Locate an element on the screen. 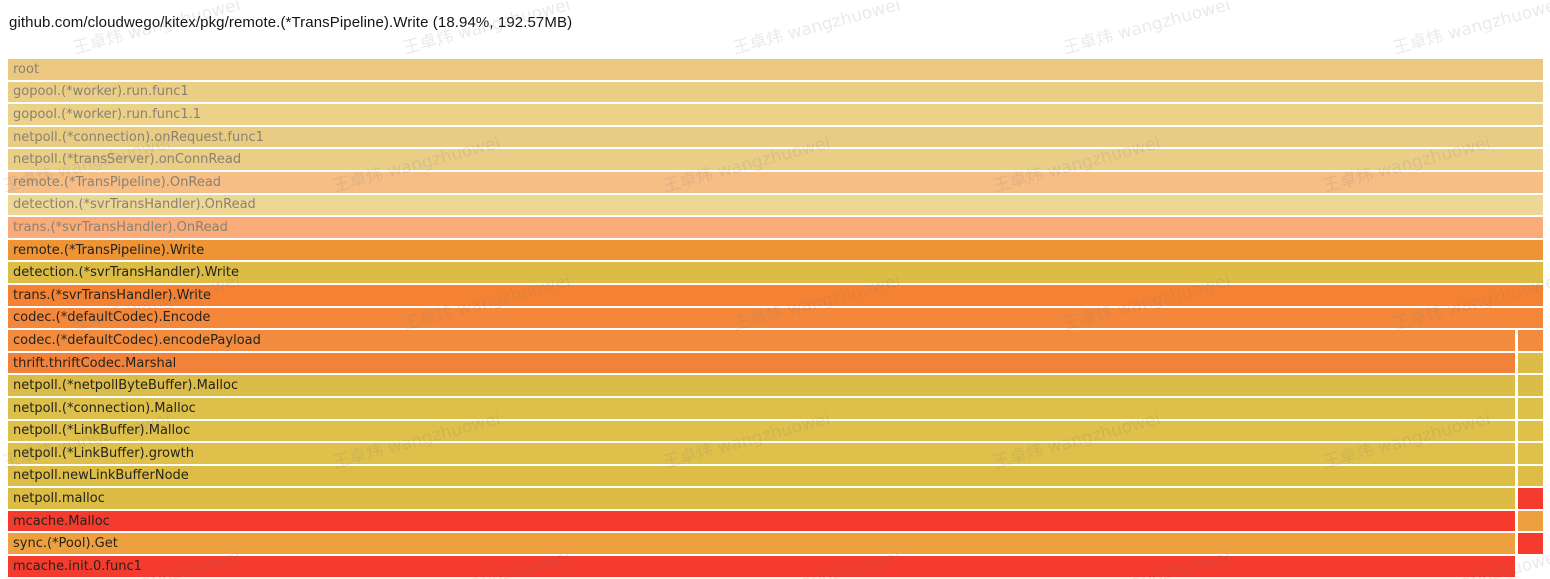 The width and height of the screenshot is (1550, 579). flame-frame: netpoll.(*LinkBuffer).growth is located at coordinates (762, 453).